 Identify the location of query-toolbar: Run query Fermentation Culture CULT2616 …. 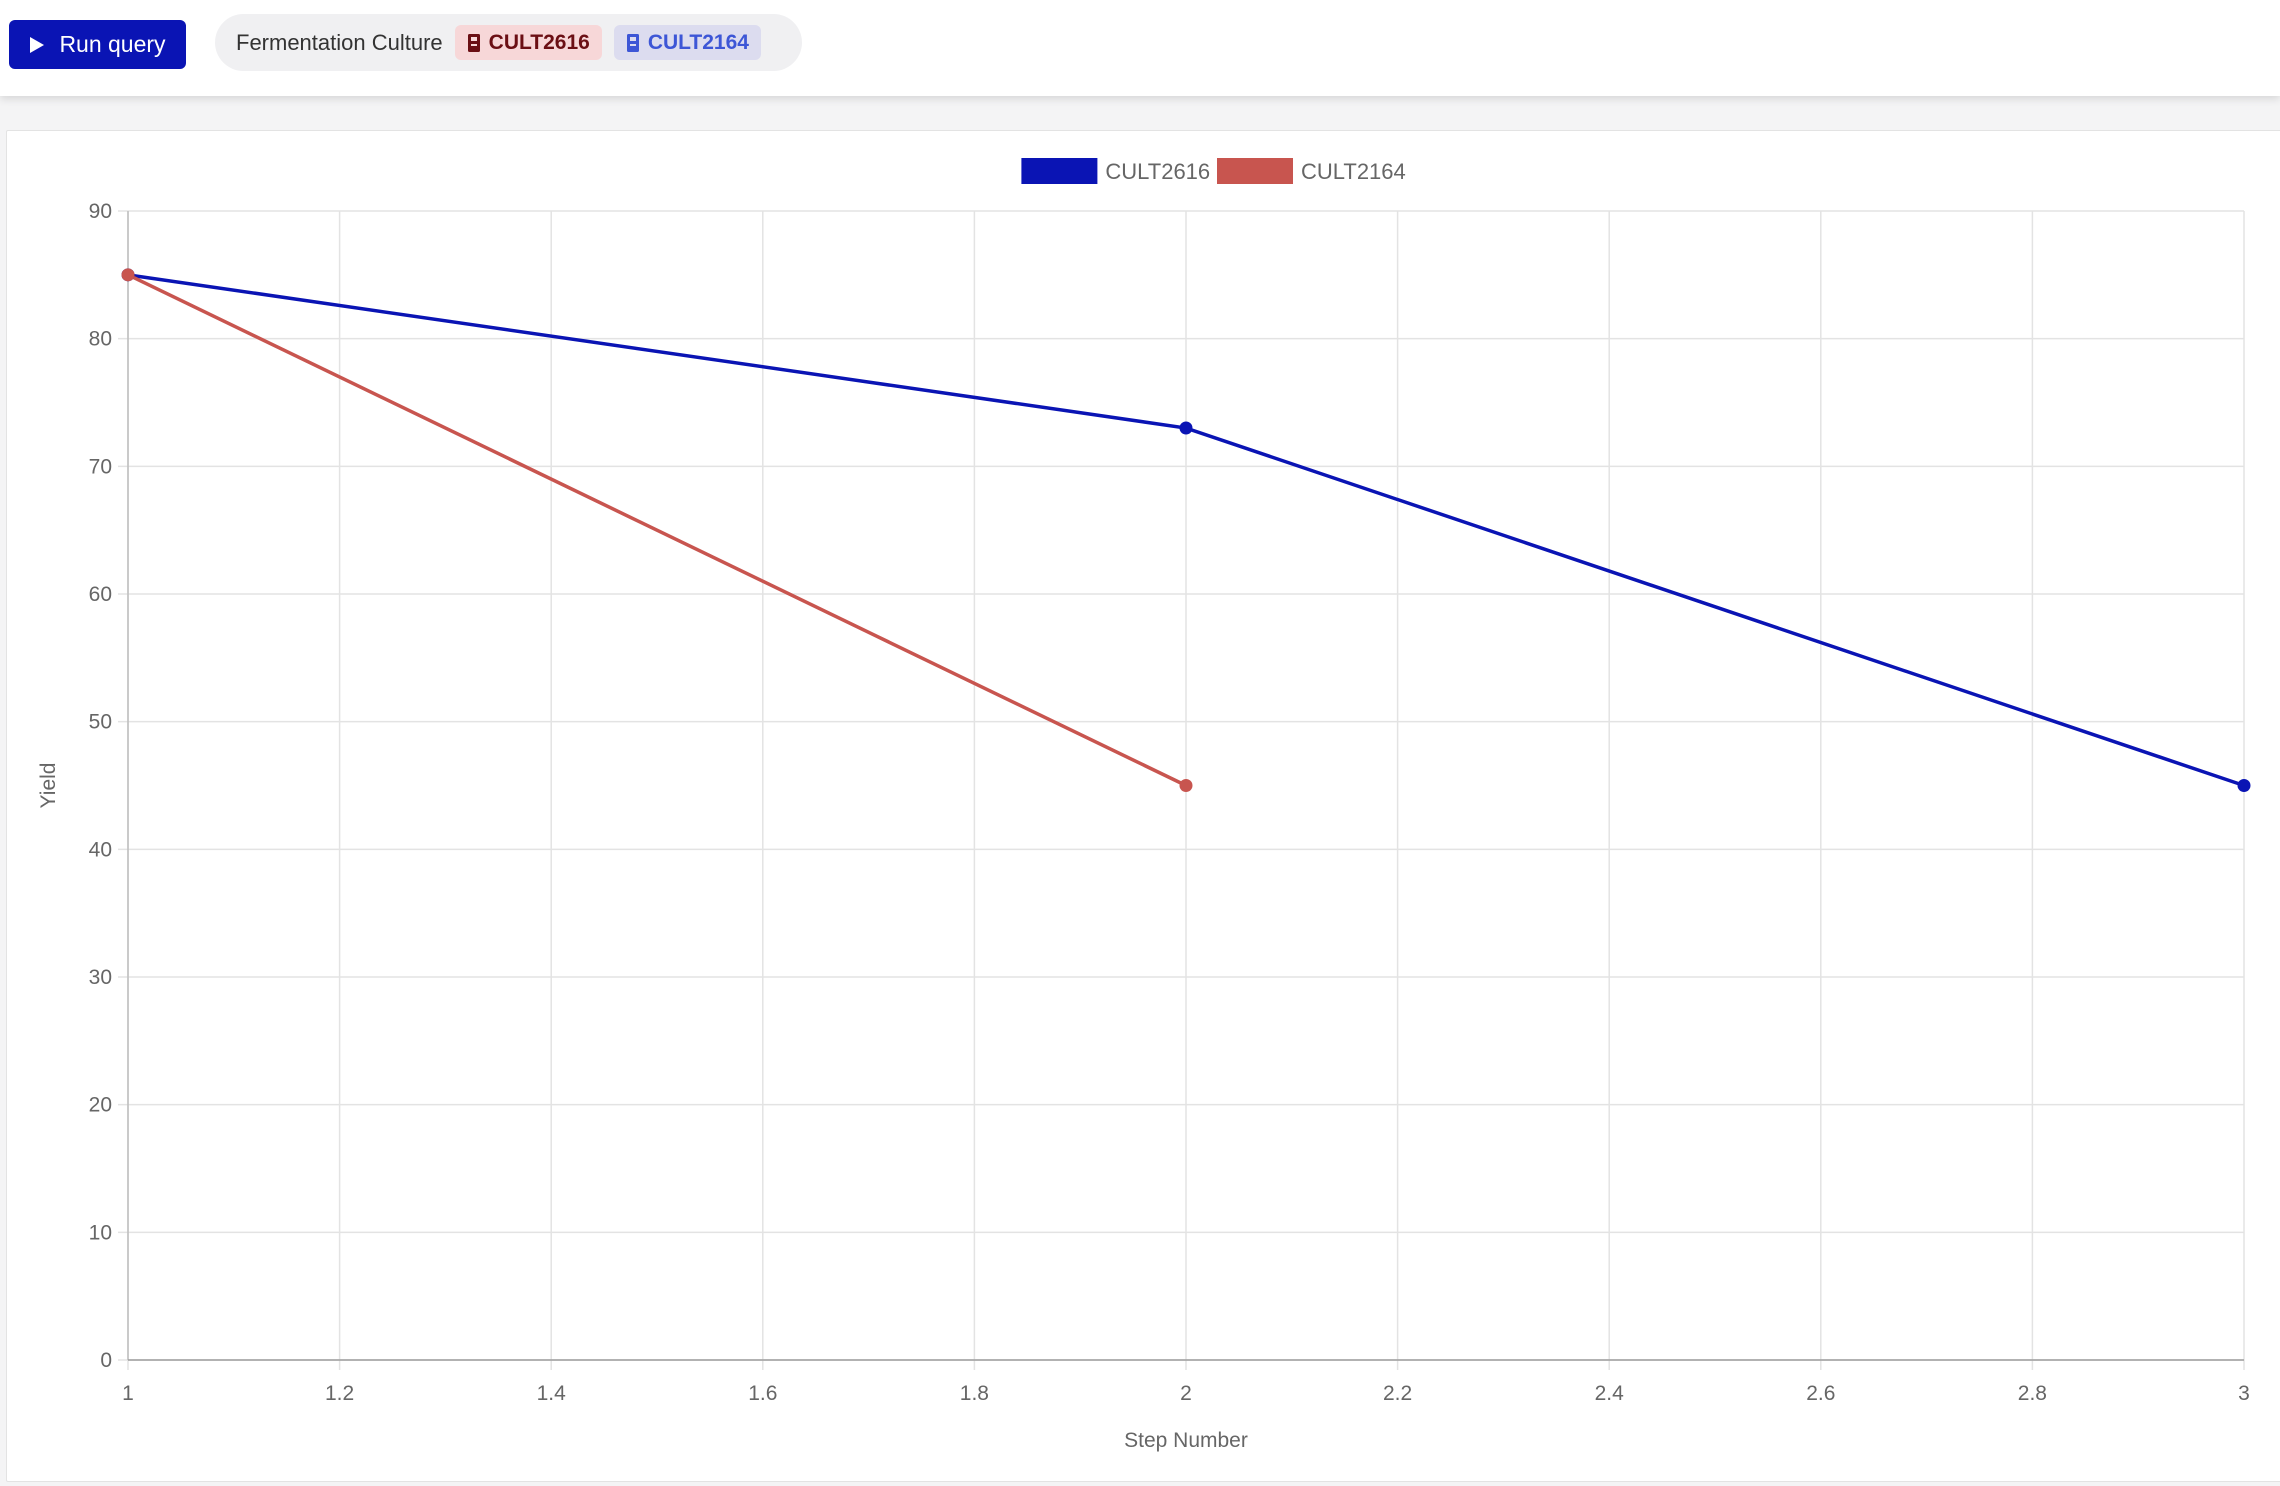
(1140, 48).